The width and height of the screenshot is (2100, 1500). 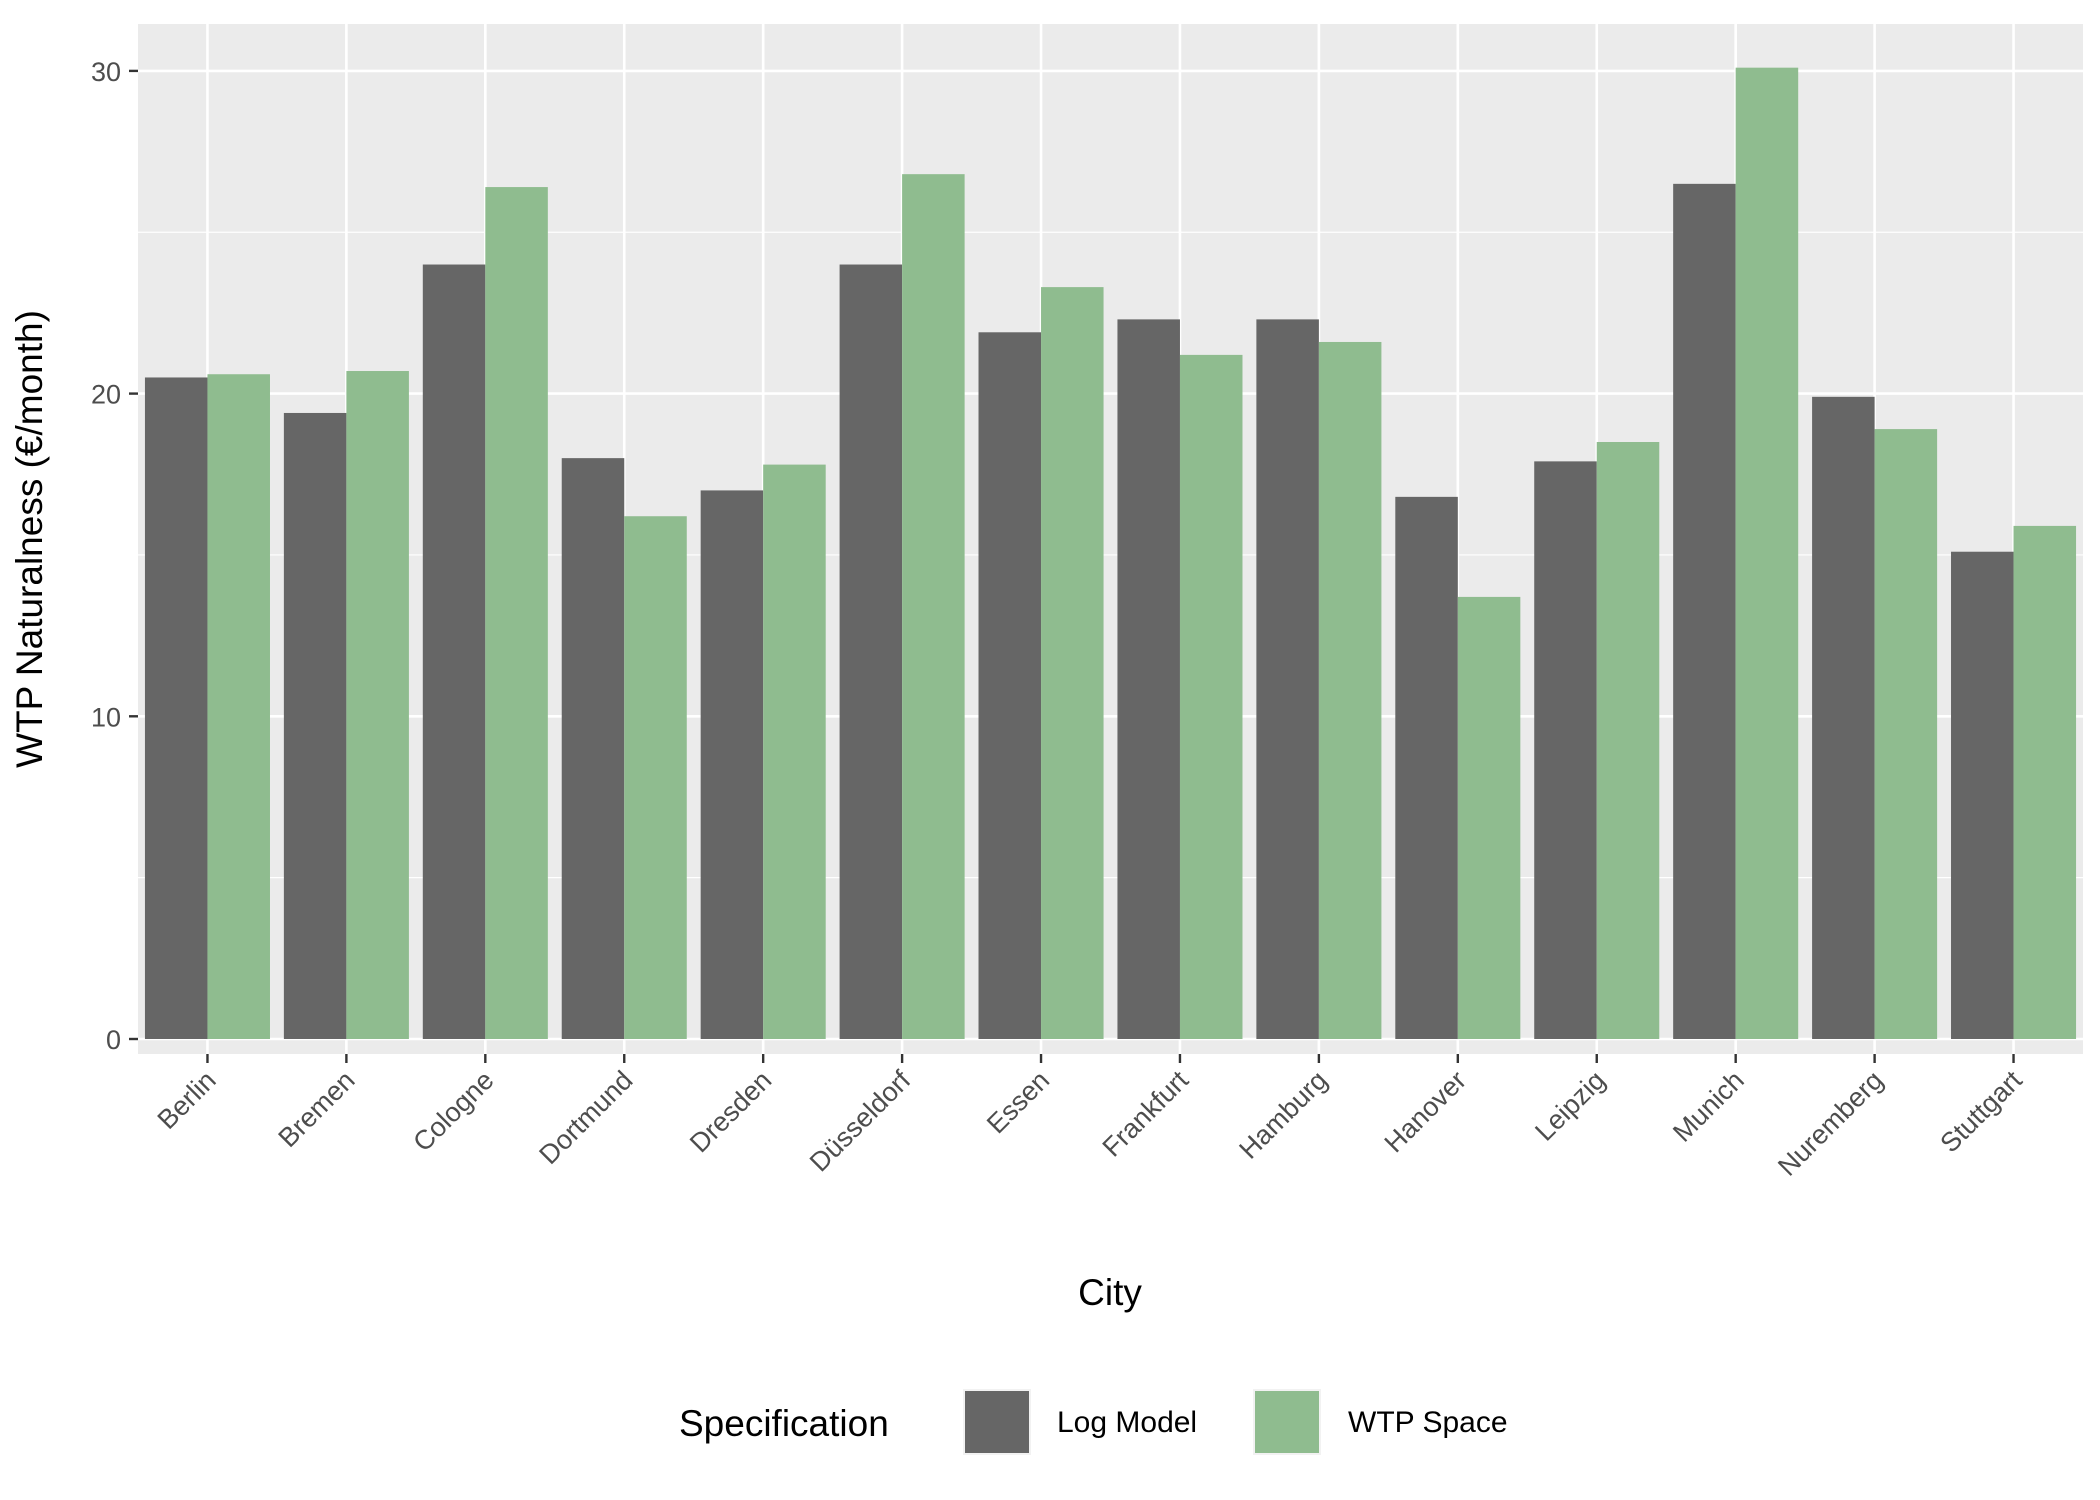 What do you see at coordinates (997, 1422) in the screenshot?
I see `legend-swatch-log-model` at bounding box center [997, 1422].